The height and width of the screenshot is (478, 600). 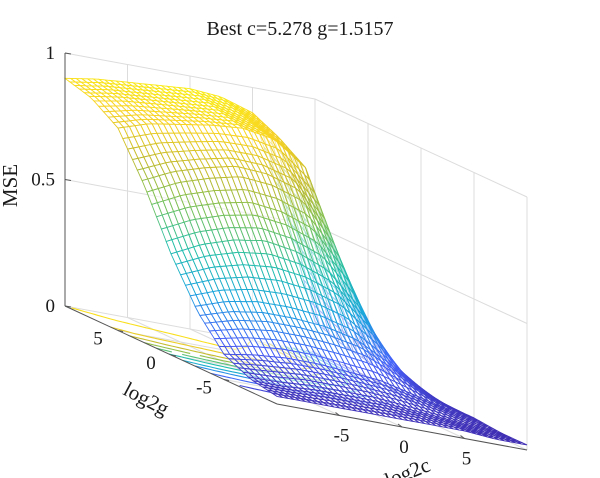 What do you see at coordinates (522, 443) in the screenshot?
I see `surface-mesh-cell` at bounding box center [522, 443].